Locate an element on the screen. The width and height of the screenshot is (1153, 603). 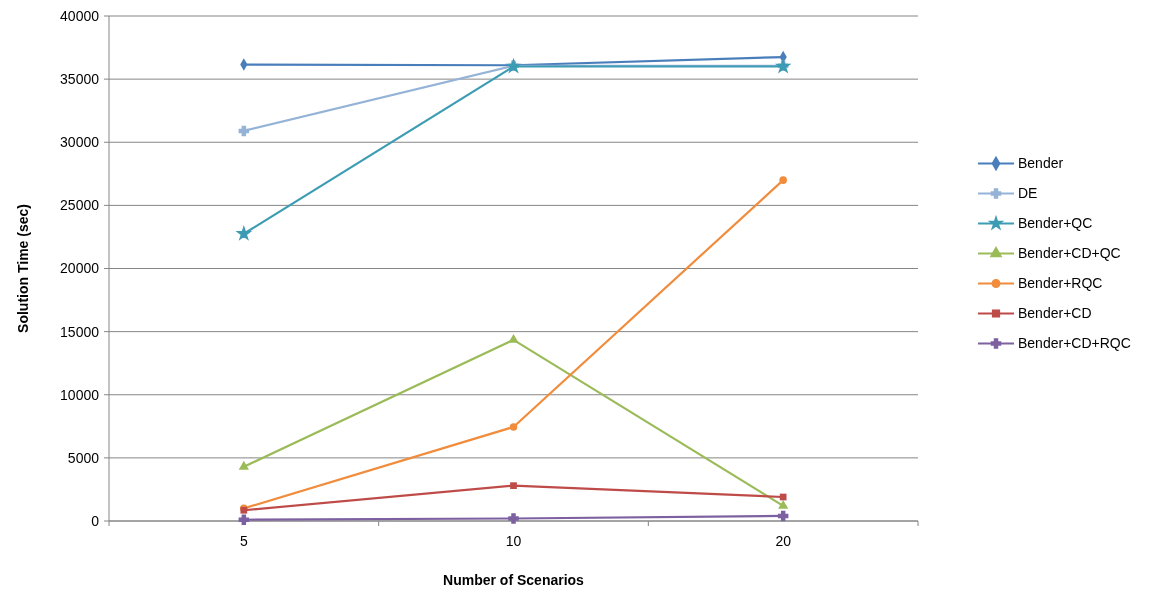
x-tick-label: 20 is located at coordinates (783, 541).